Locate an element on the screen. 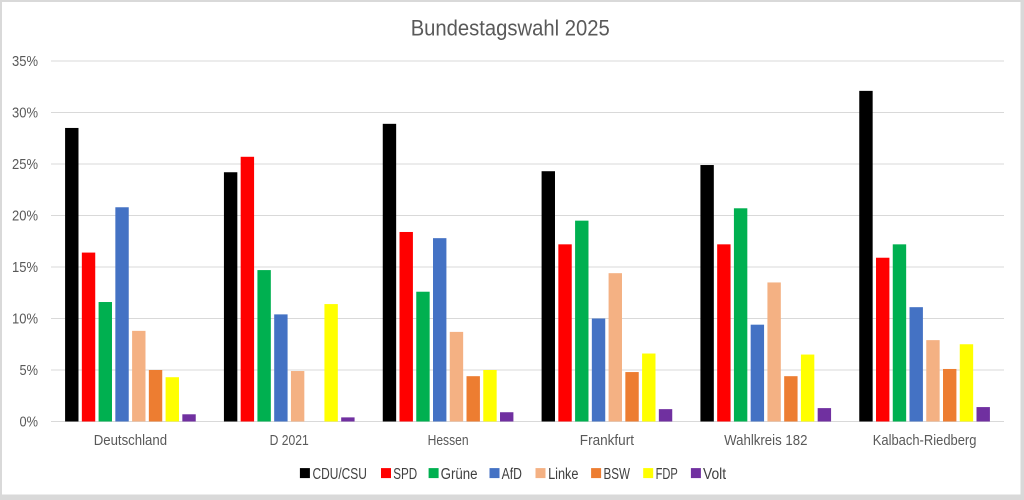 The width and height of the screenshot is (1024, 500). svg-text: 5% is located at coordinates (29, 371).